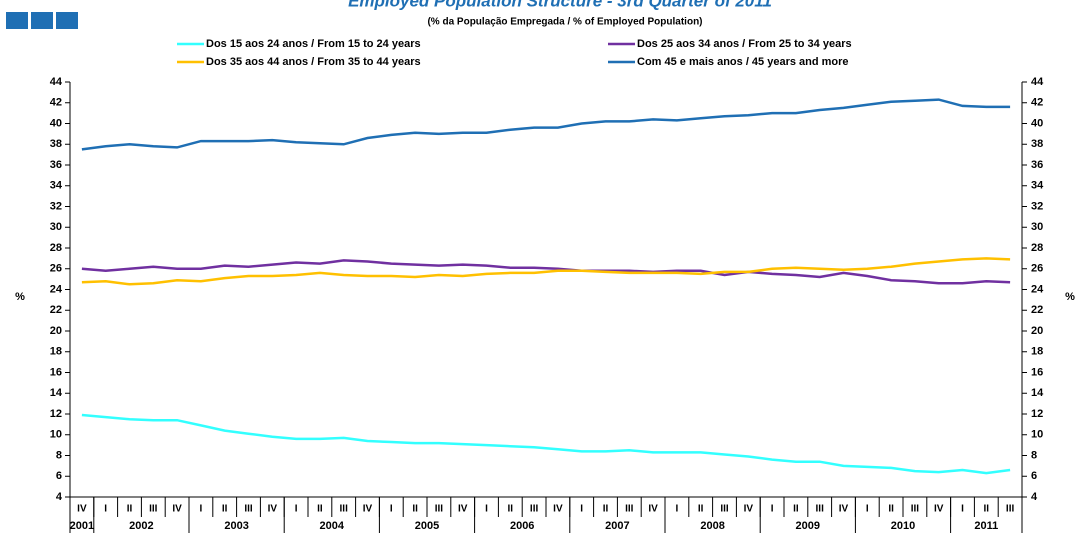  What do you see at coordinates (903, 526) in the screenshot?
I see `x-year-label: 2010` at bounding box center [903, 526].